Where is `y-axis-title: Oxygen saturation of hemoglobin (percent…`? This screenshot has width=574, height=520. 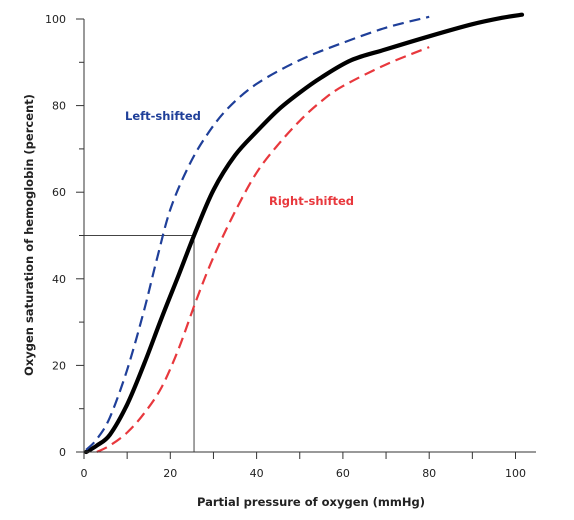 y-axis-title: Oxygen saturation of hemoglobin (percent… is located at coordinates (29, 235).